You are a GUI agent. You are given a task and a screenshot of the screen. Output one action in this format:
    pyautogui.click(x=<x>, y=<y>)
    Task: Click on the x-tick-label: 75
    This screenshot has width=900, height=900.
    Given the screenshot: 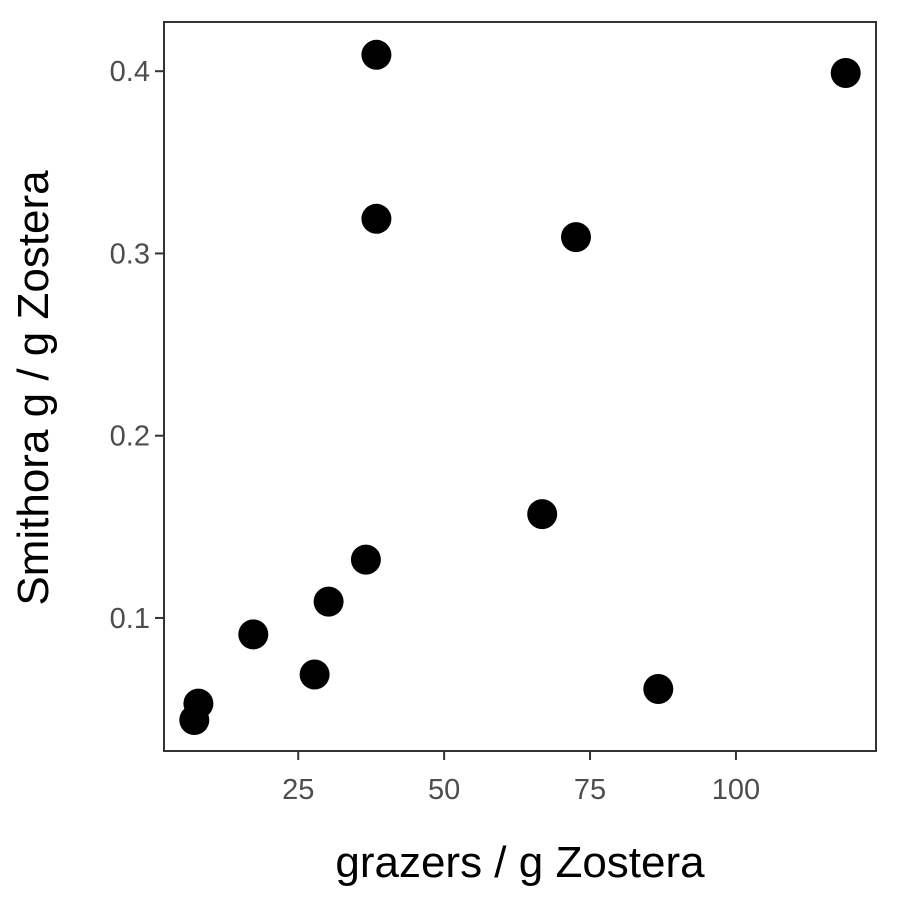 What is the action you would take?
    pyautogui.click(x=590, y=790)
    